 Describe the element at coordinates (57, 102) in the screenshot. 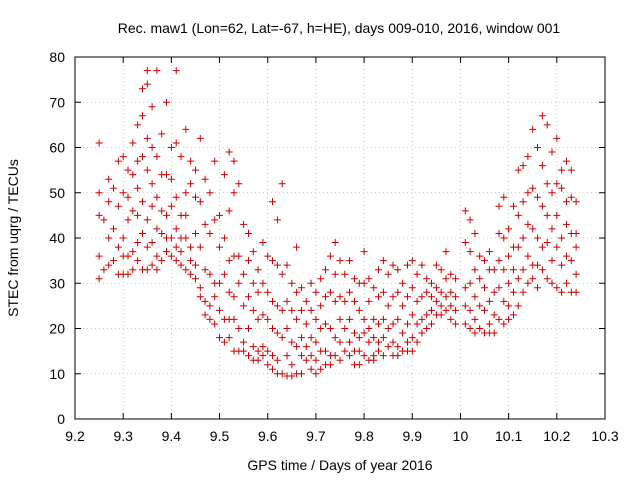

I see `y-tick-label: 70` at that location.